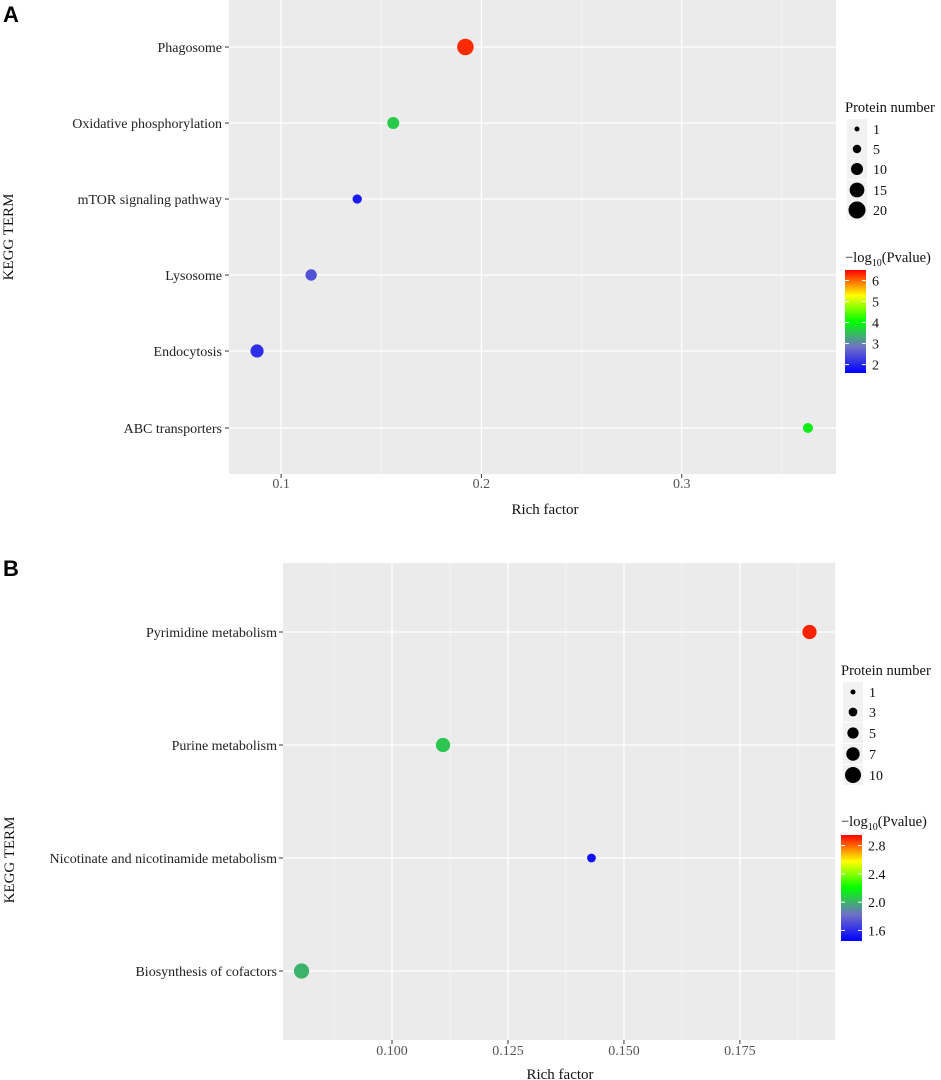  I want to click on category-label: Biosynthesis of cofactors, so click(206, 972).